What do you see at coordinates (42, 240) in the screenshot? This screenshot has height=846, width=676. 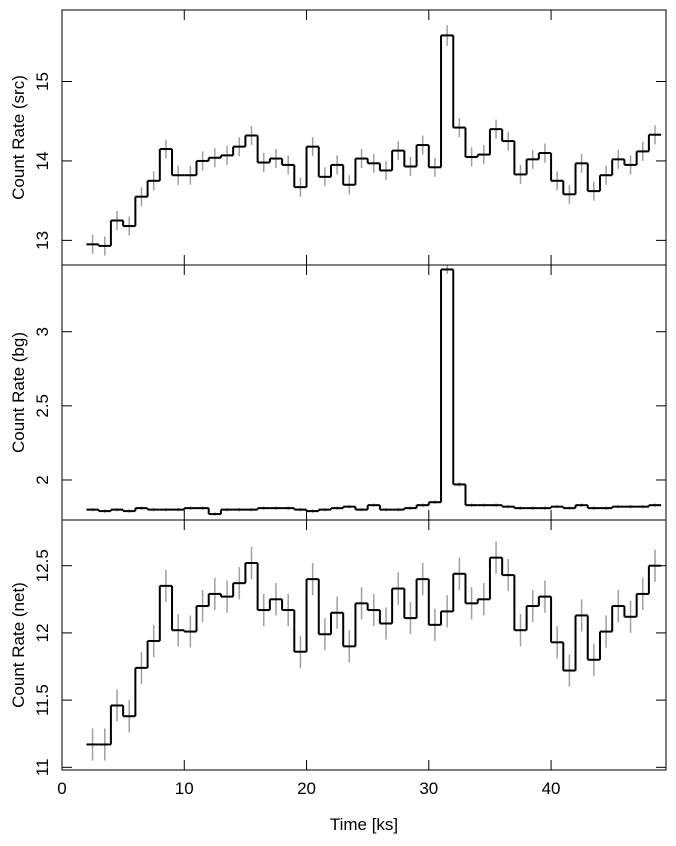 I see `y-tick-label: 13` at bounding box center [42, 240].